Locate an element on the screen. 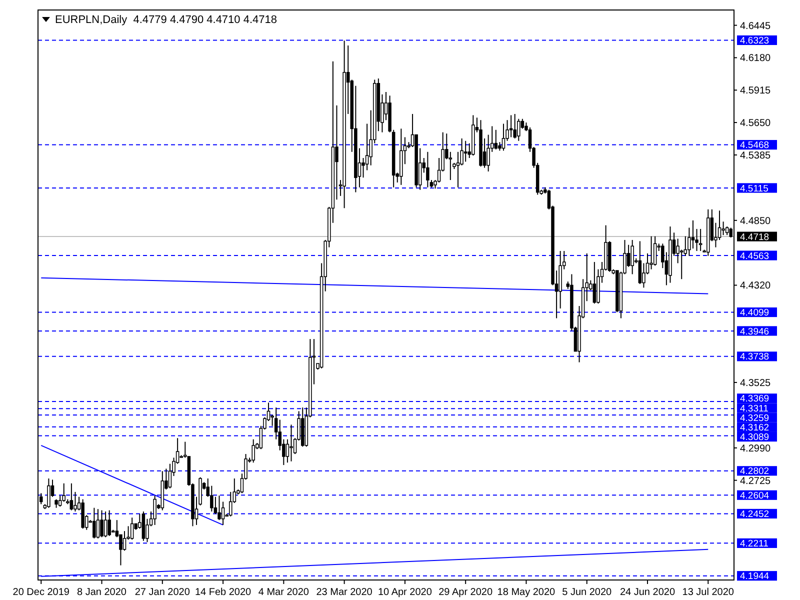 This screenshot has width=800, height=600. ref-line-label: 4.3259 is located at coordinates (755, 418).